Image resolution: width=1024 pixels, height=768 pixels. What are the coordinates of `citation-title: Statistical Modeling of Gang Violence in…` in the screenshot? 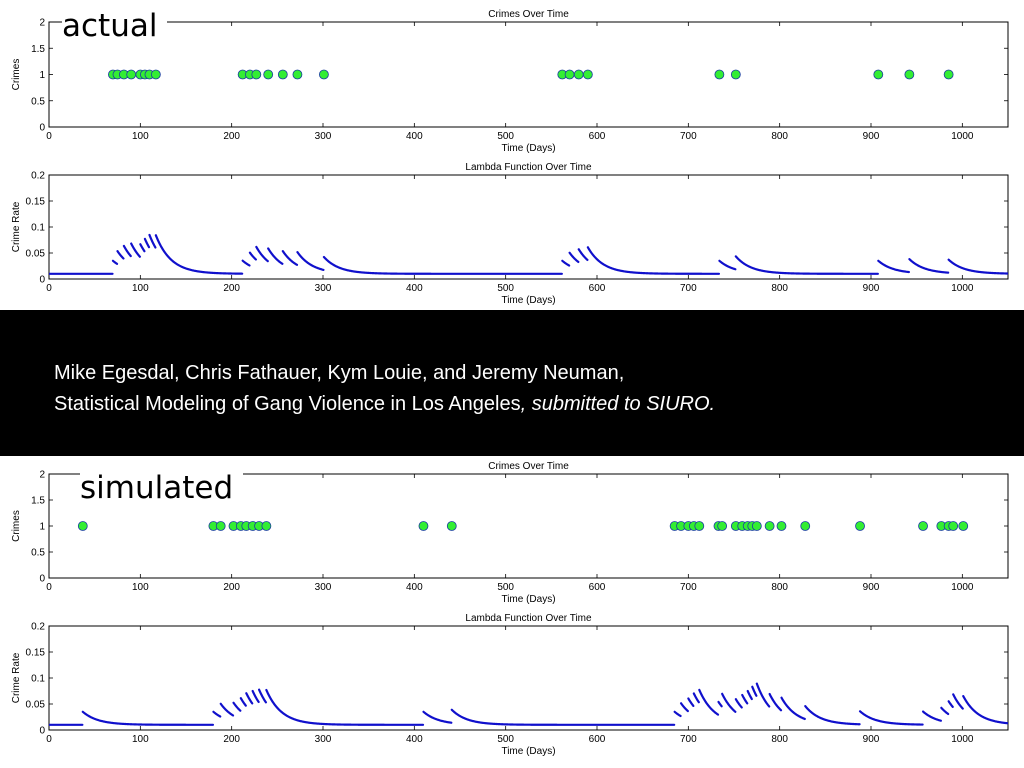 It's located at (287, 404).